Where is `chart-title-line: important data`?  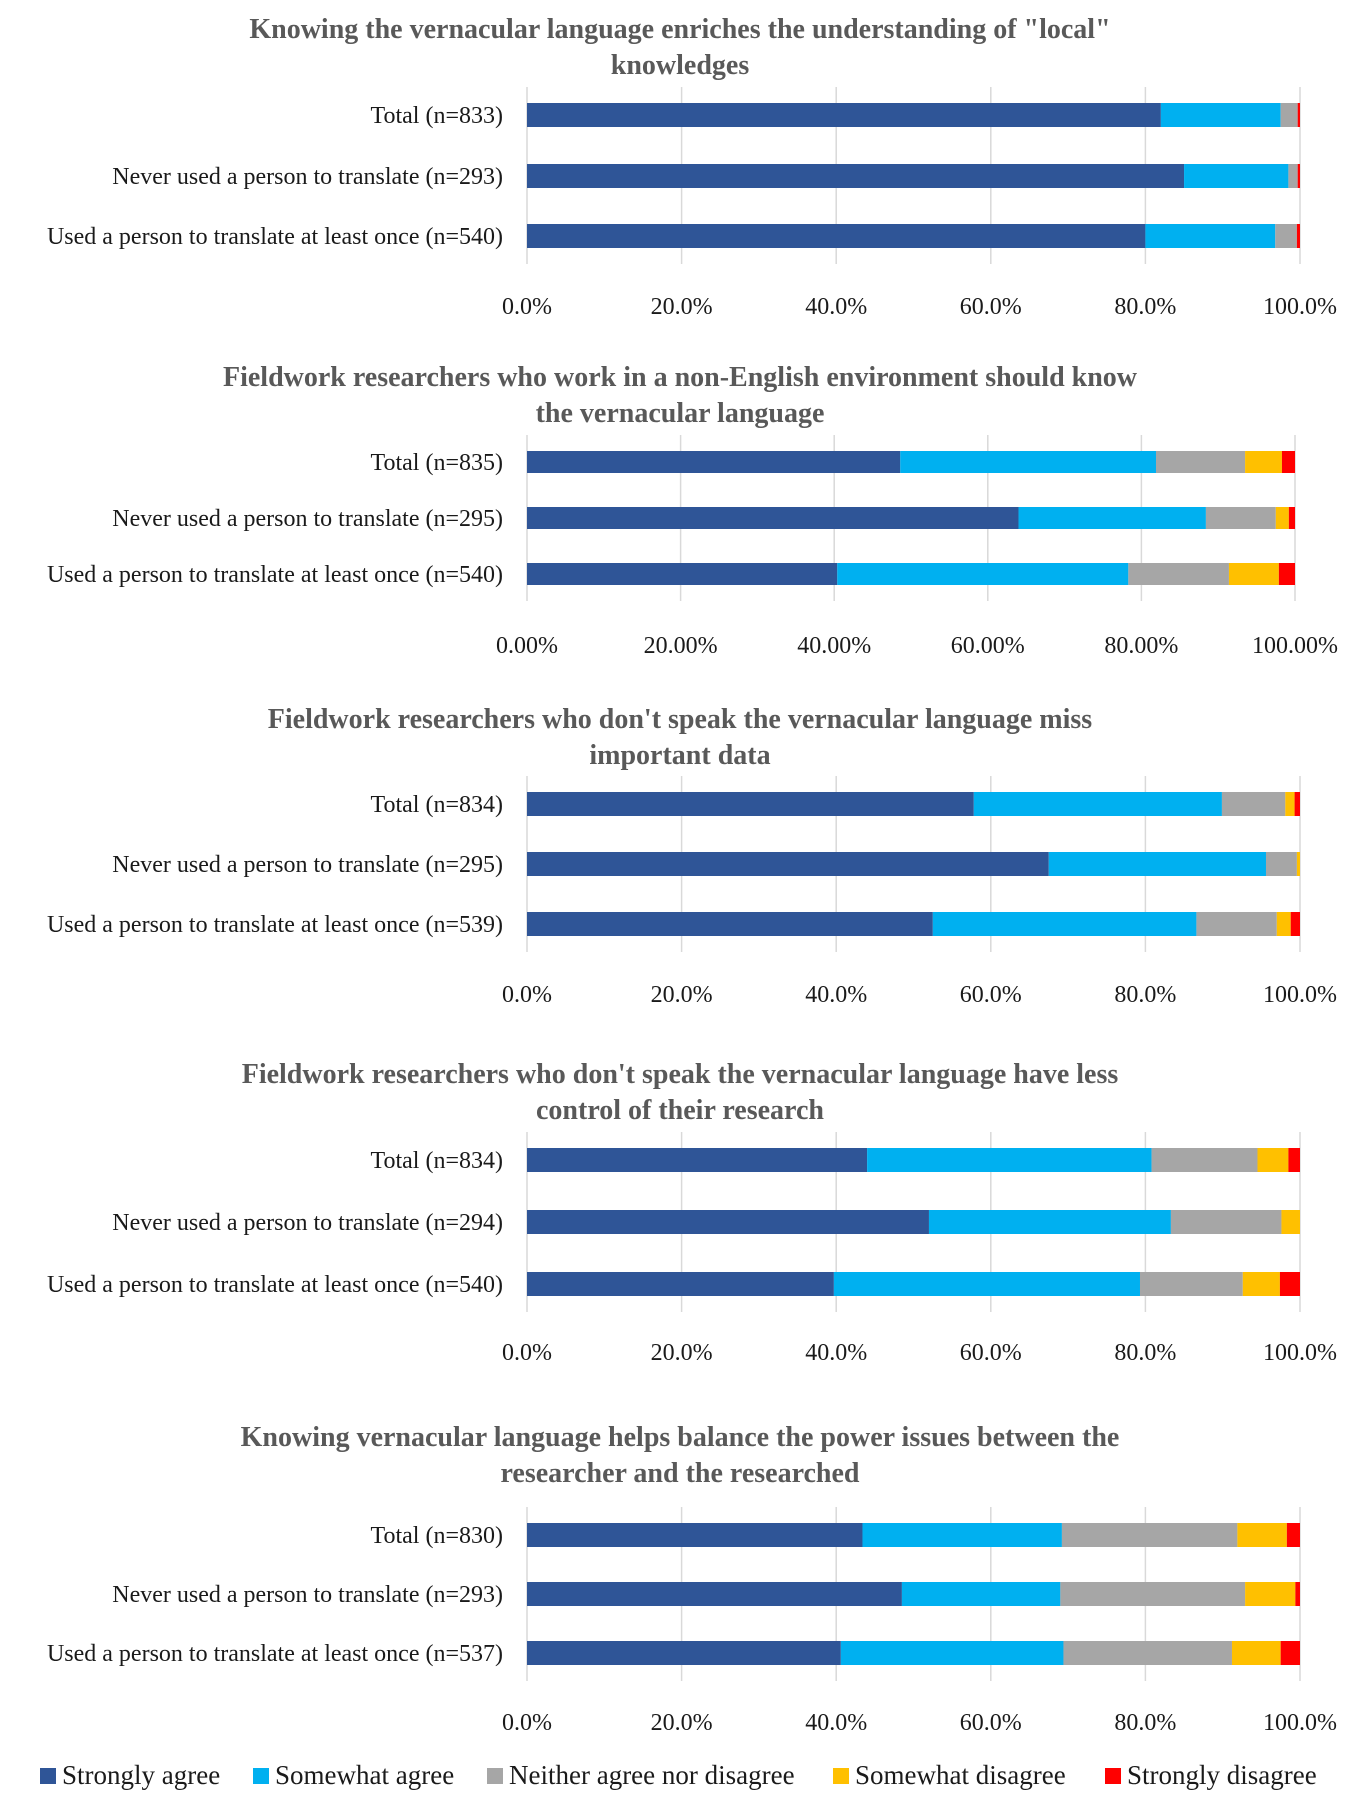
chart-title-line: important data is located at coordinates (679, 755).